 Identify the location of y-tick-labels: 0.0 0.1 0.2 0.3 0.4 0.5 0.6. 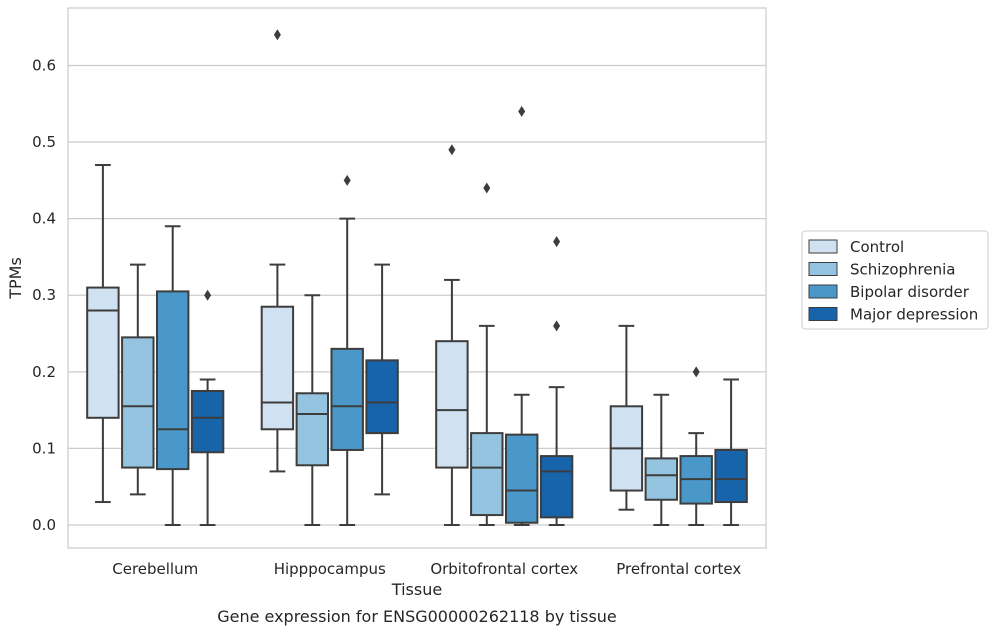
(44, 295).